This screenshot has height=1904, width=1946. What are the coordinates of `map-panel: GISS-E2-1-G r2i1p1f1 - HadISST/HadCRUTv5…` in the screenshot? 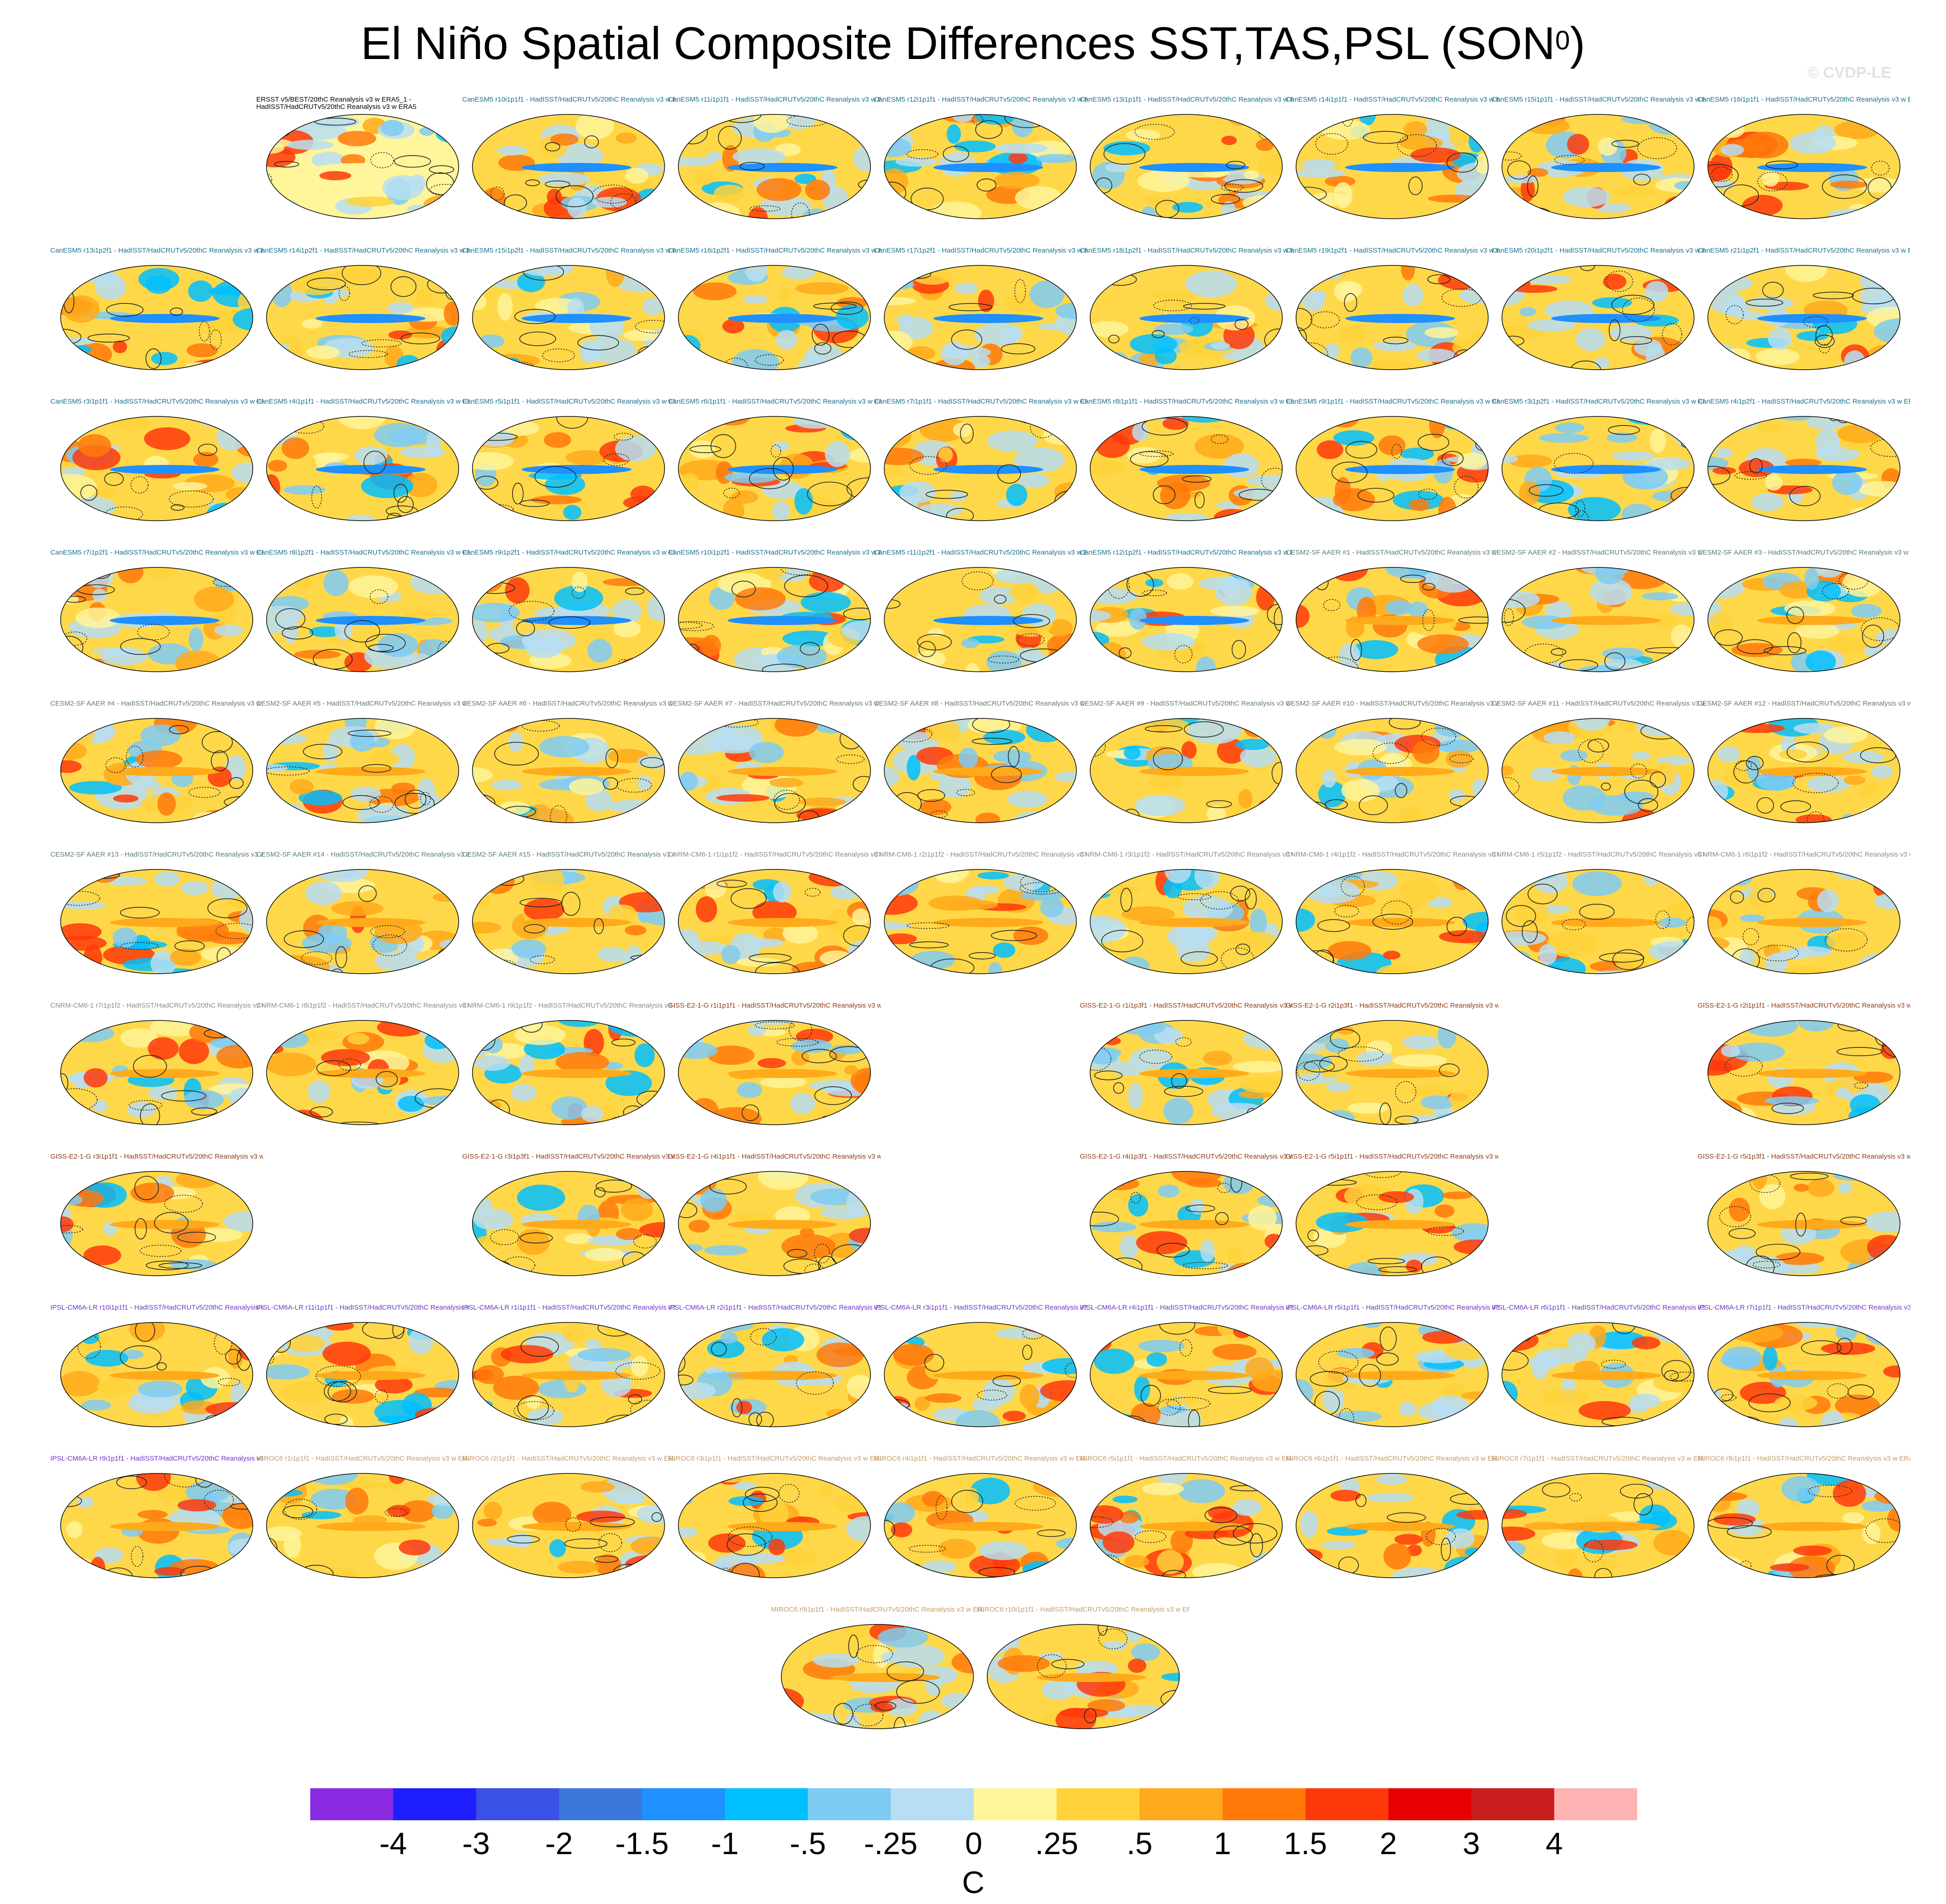 It's located at (1804, 1070).